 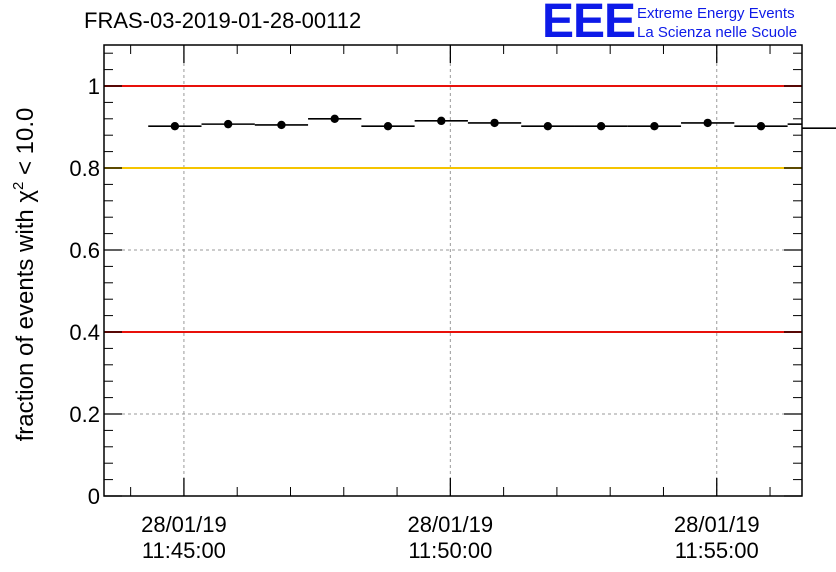 I want to click on chart-title: FRAS-03-2019-01-28-00112, so click(x=223, y=20).